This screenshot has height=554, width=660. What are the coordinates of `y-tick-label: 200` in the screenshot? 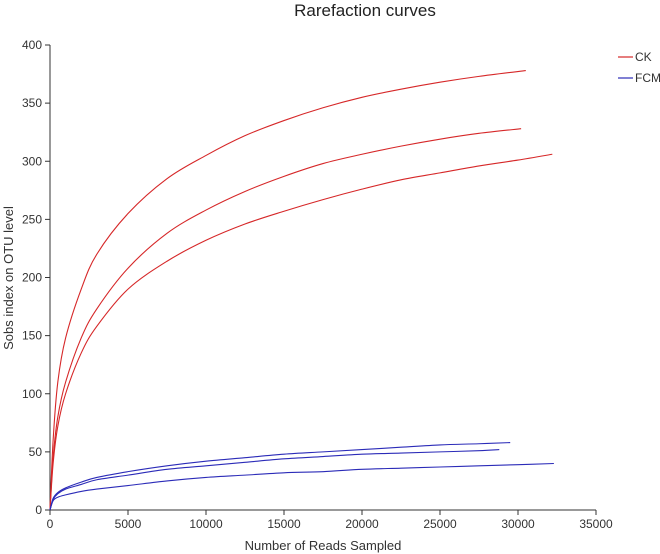 It's located at (32, 278).